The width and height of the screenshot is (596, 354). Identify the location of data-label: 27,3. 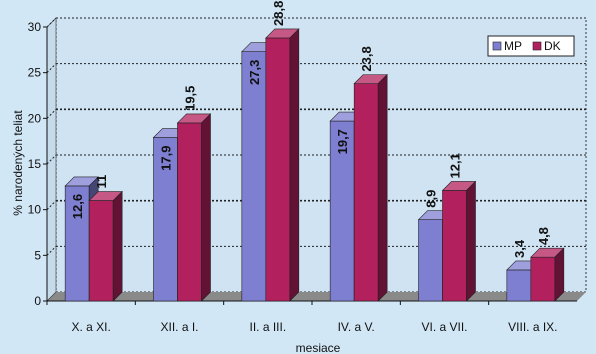
(254, 72).